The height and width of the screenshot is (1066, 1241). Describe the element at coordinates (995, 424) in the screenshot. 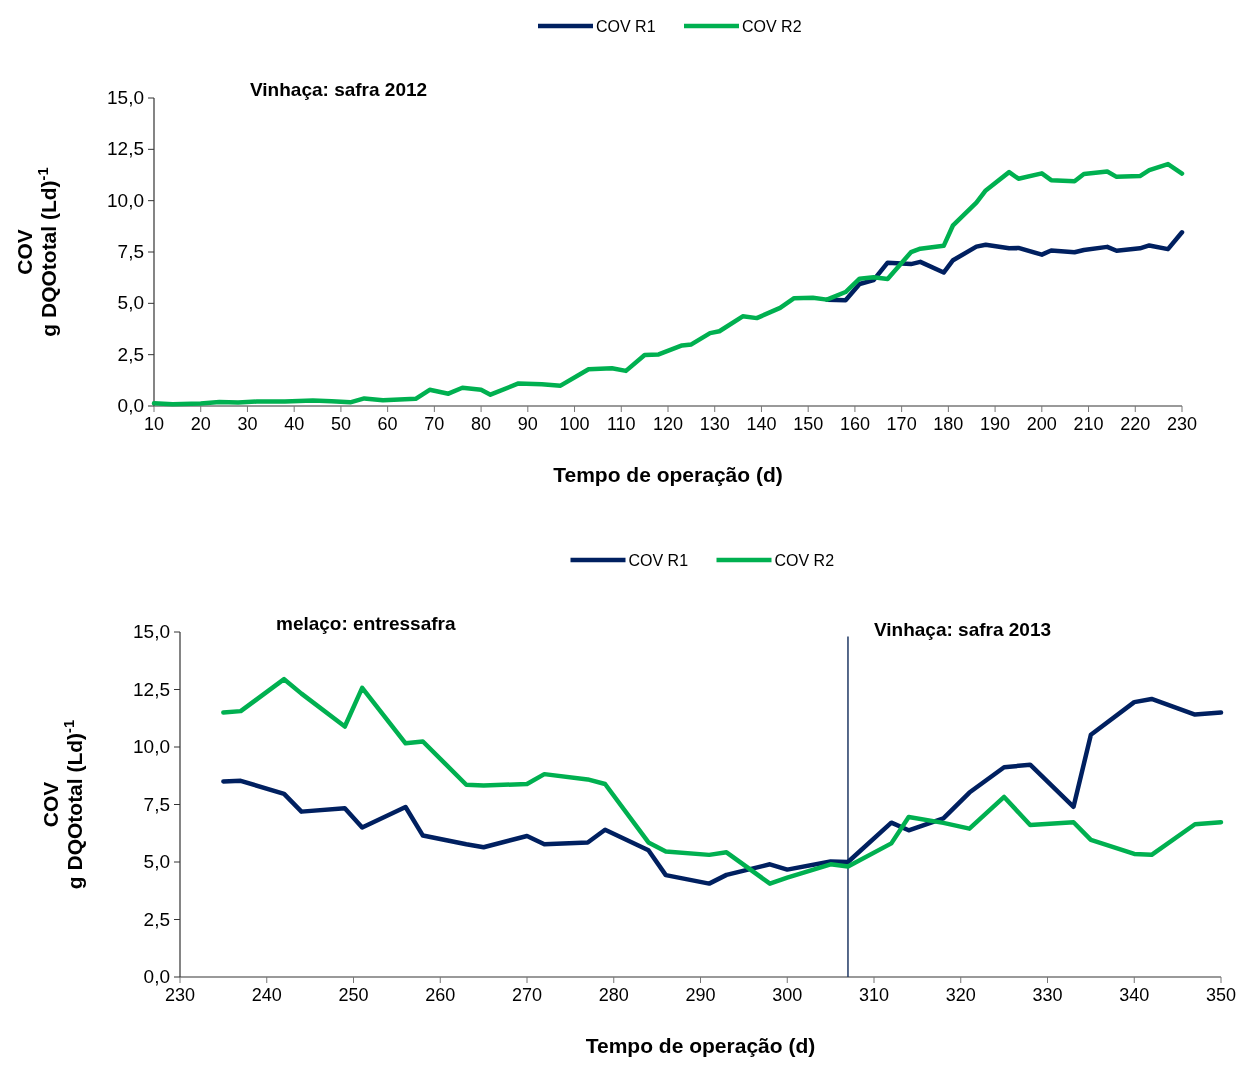

I see `x-tick-label: 190` at that location.